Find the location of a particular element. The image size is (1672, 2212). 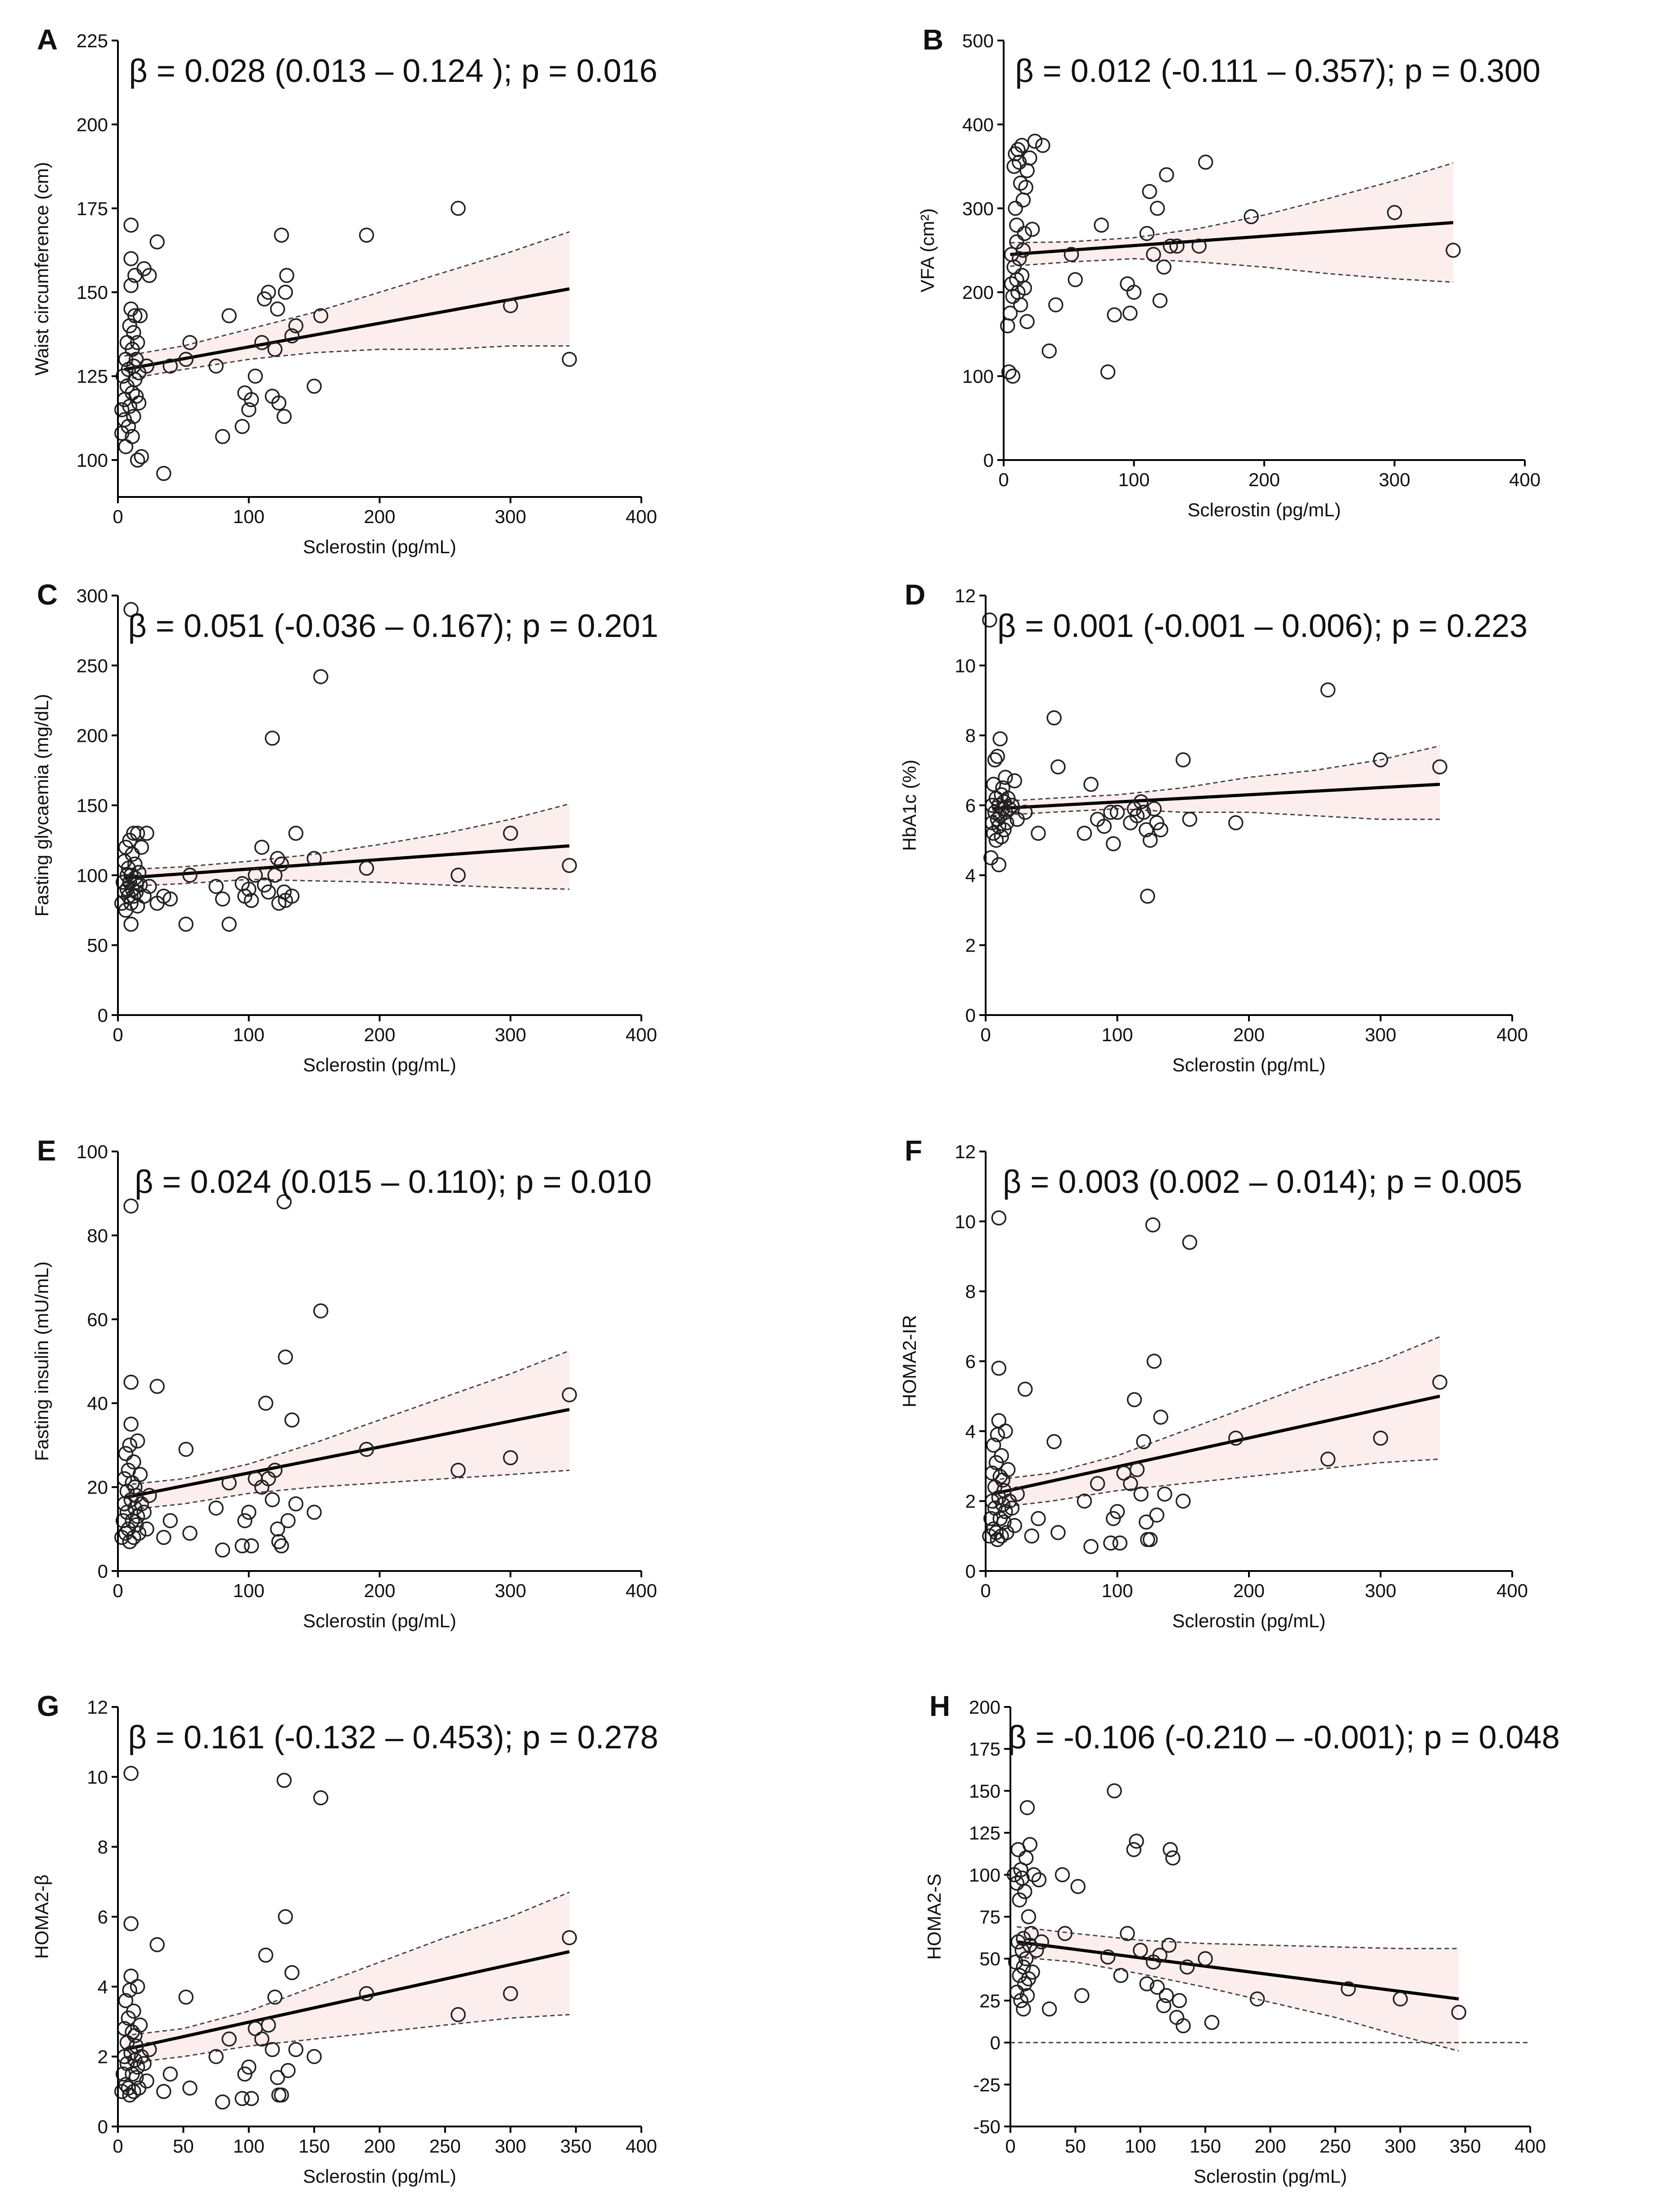

panel-letter: G is located at coordinates (48, 1706).